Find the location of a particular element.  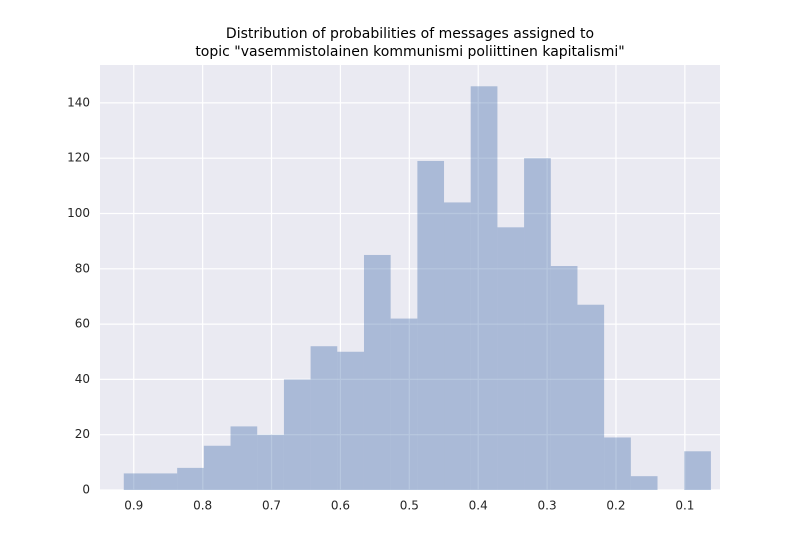

y-tick-label: 100 is located at coordinates (78, 213).